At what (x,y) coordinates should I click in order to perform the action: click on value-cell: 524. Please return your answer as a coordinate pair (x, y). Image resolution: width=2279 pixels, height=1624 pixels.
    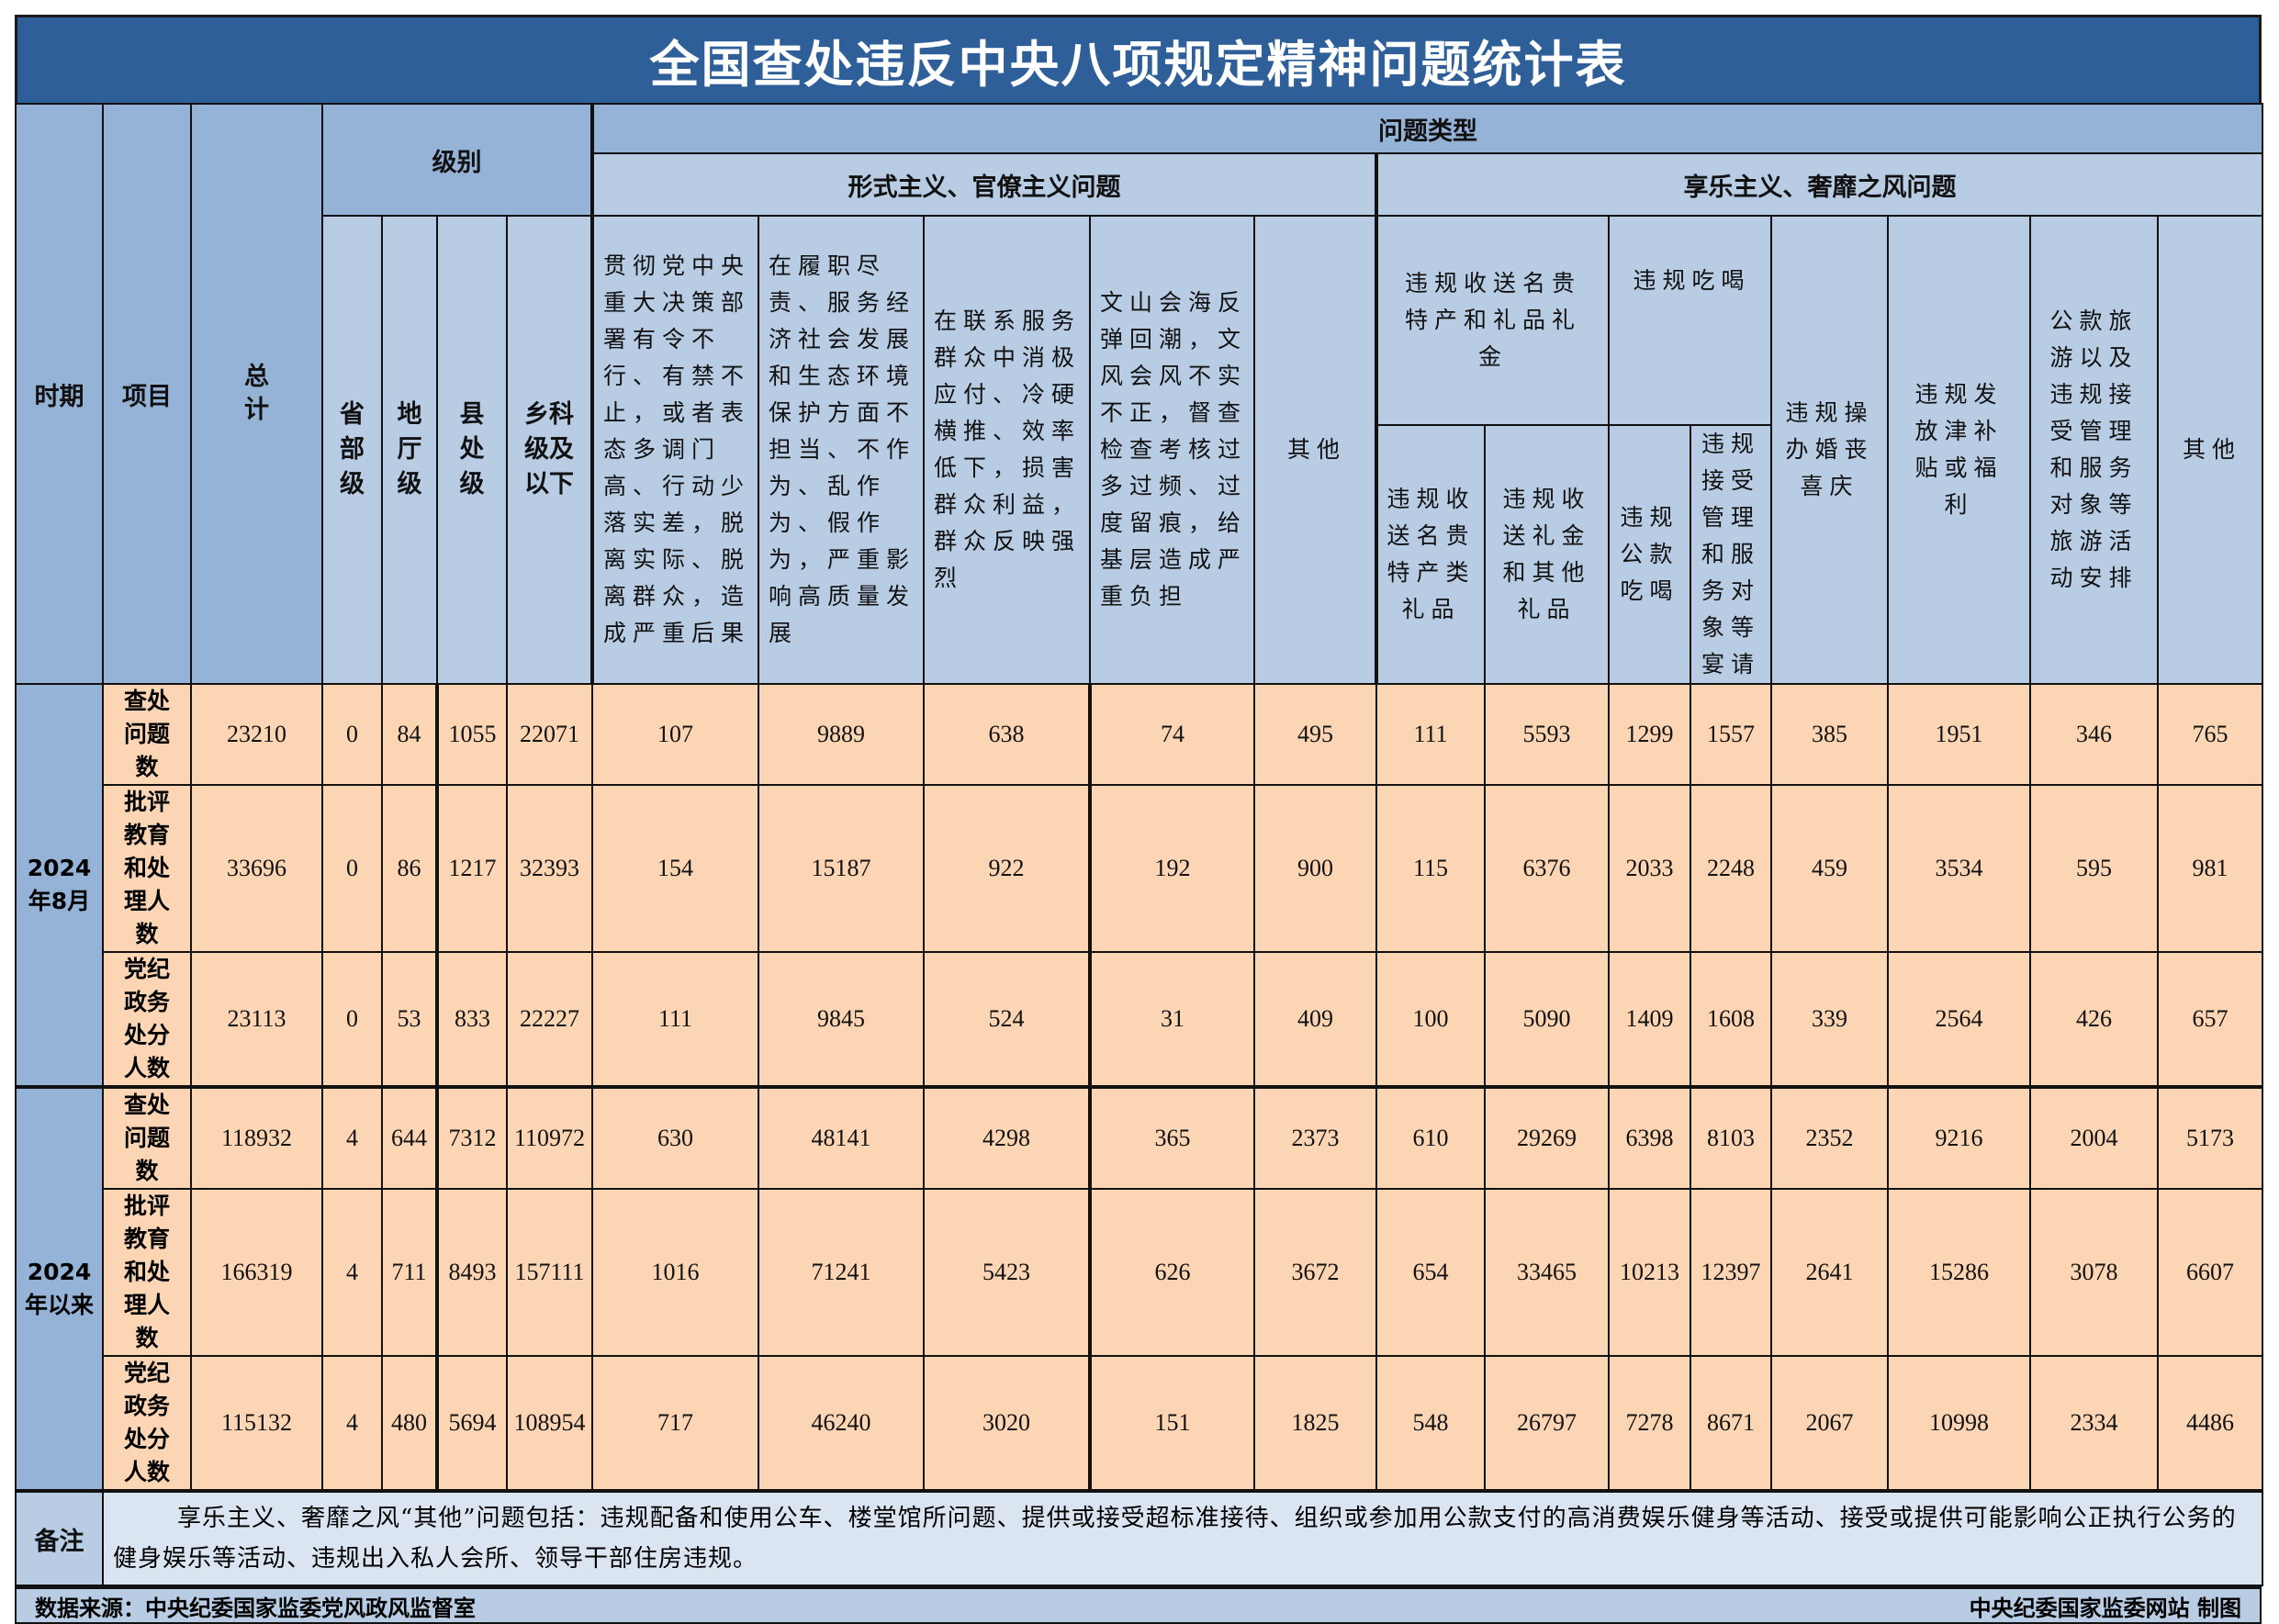
    Looking at the image, I should click on (1007, 1020).